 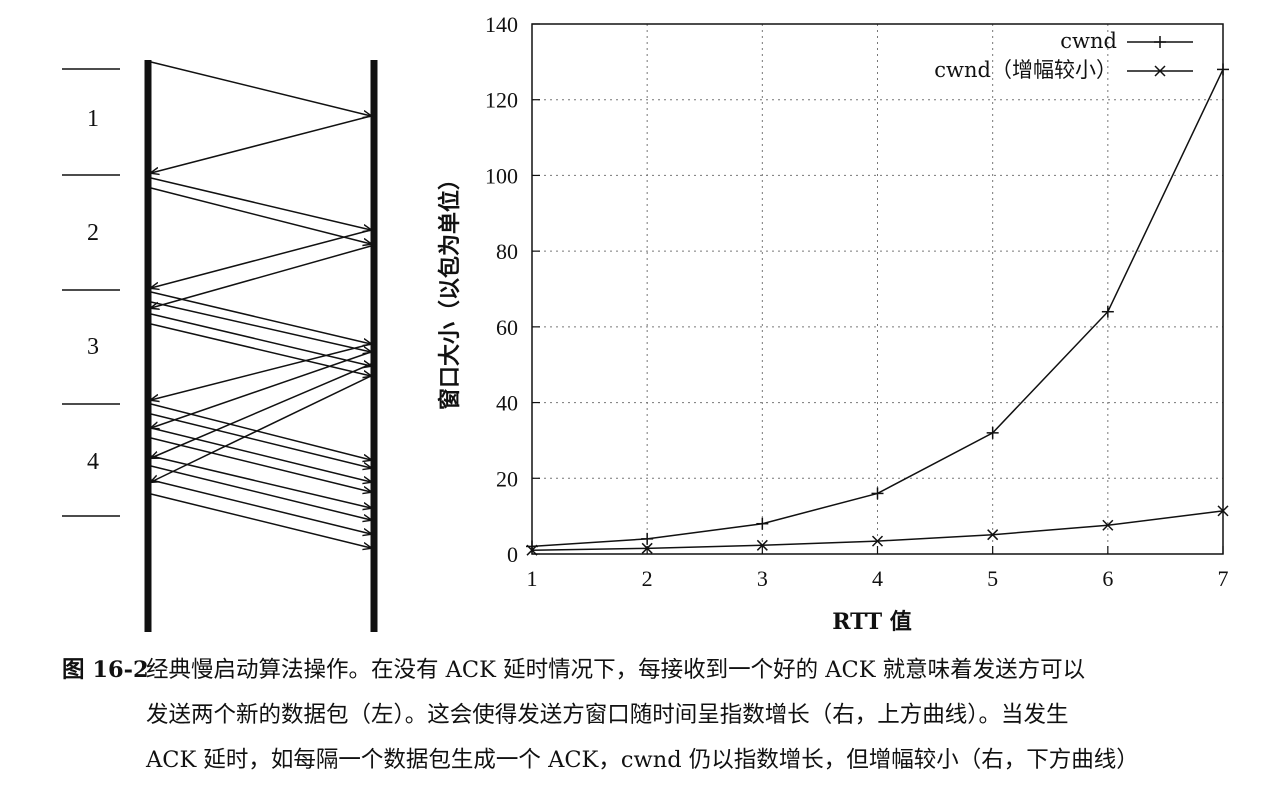 I want to click on legend-label-cwnd: cwnd, so click(x=1088, y=41).